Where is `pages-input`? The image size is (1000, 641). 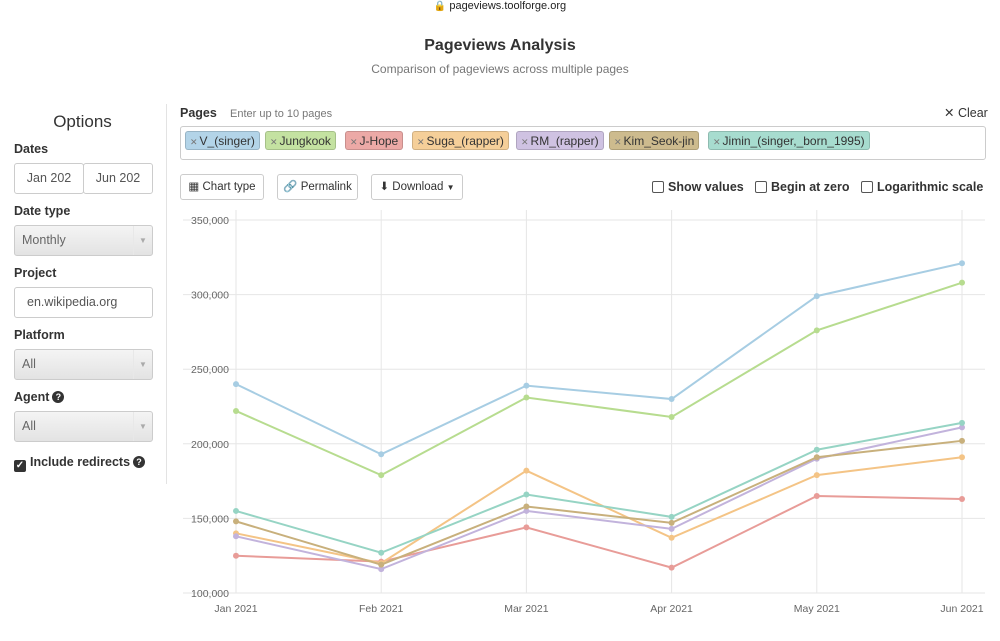 pages-input is located at coordinates (583, 143).